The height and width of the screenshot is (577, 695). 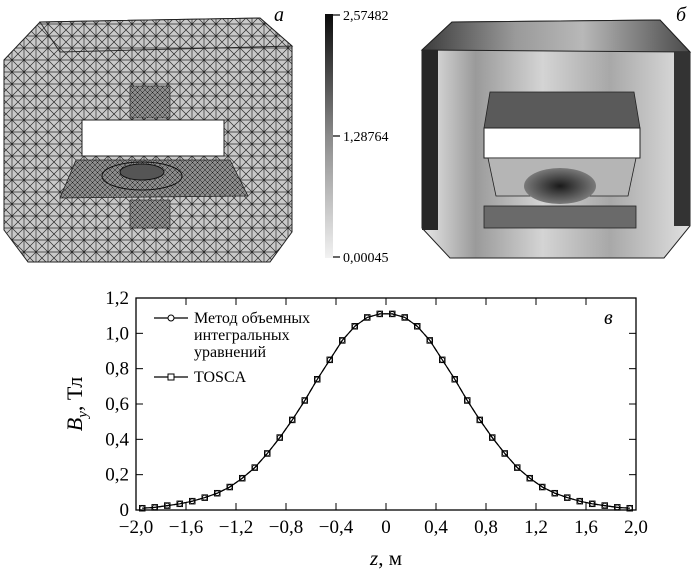 I want to click on panel-label-c: в, so click(x=608, y=318).